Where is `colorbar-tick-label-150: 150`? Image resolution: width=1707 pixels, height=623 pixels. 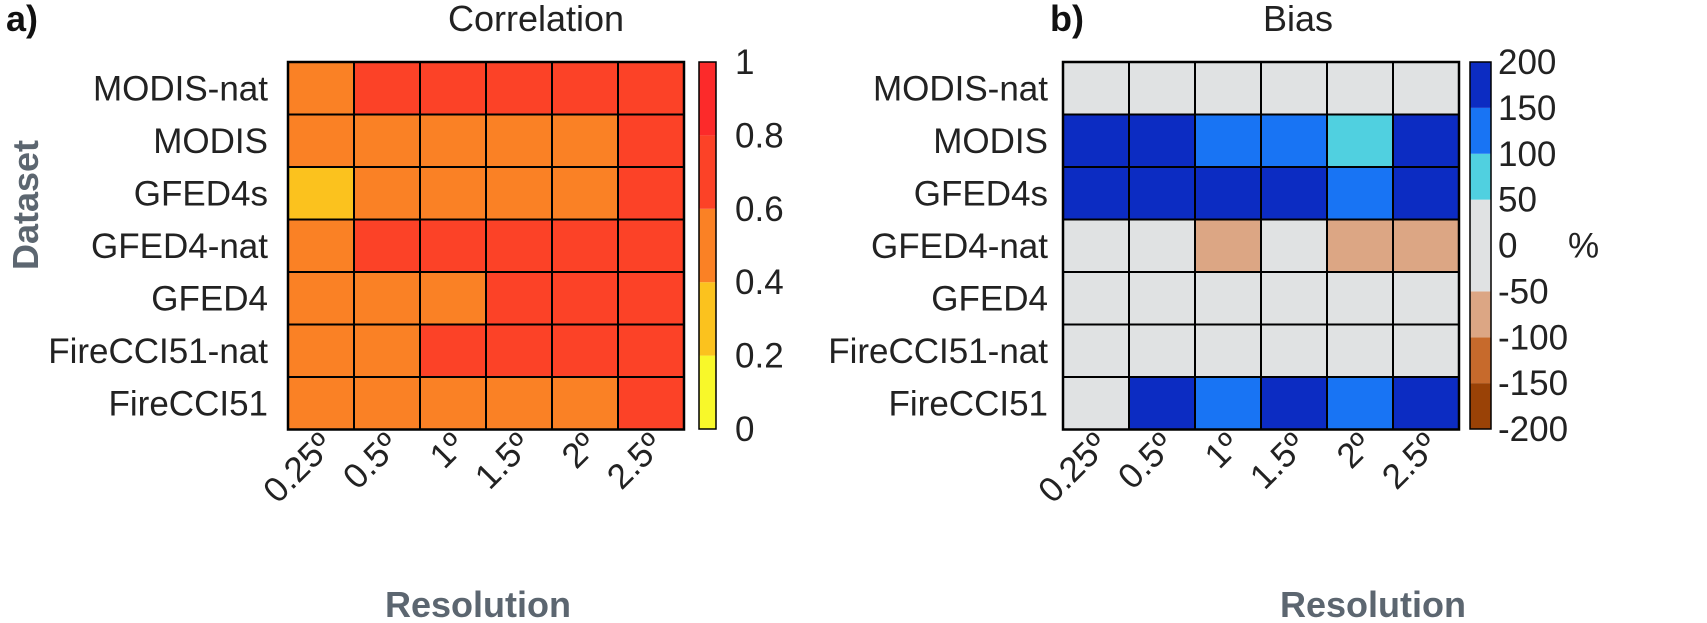
colorbar-tick-label-150: 150 is located at coordinates (1527, 108).